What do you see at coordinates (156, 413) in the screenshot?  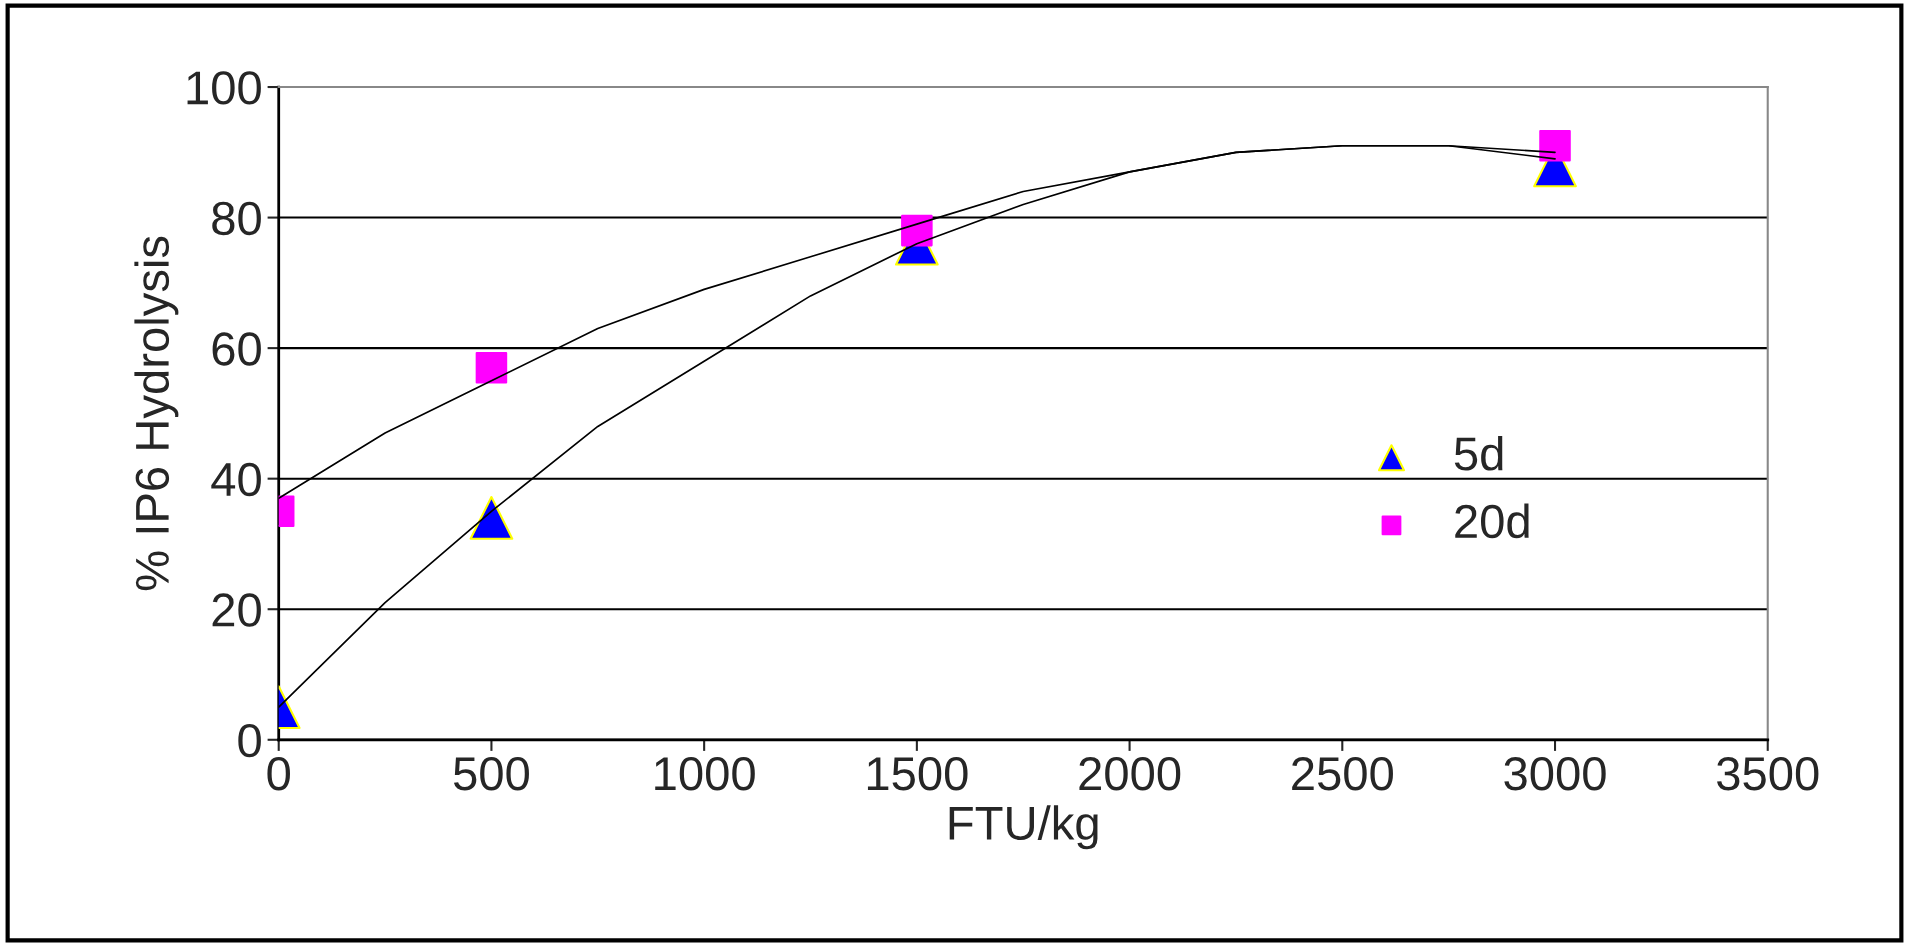 I see `y-axis-title: % IP6 Hydrolysis` at bounding box center [156, 413].